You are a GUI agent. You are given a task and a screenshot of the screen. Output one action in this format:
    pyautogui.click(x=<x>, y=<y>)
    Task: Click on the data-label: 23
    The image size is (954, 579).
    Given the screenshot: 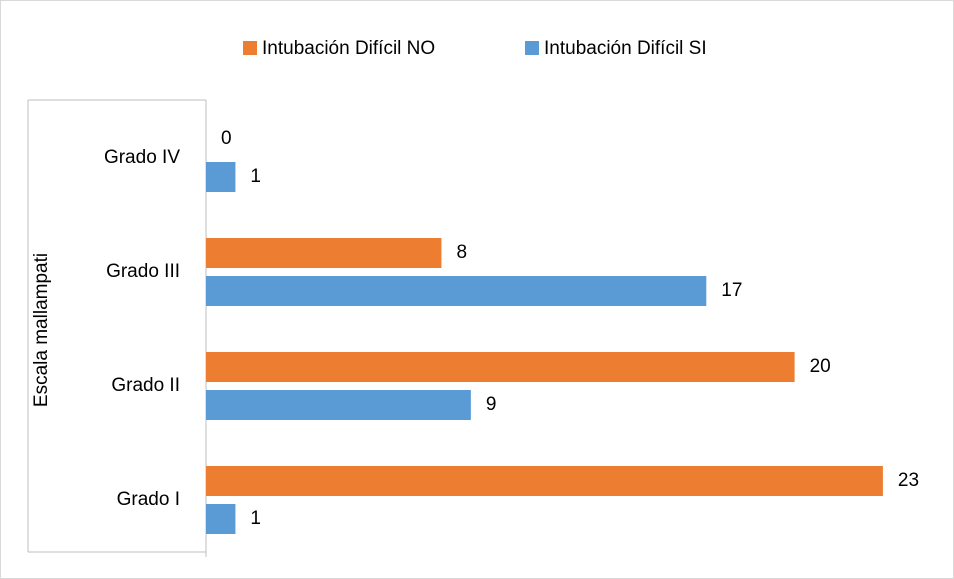 What is the action you would take?
    pyautogui.click(x=908, y=480)
    